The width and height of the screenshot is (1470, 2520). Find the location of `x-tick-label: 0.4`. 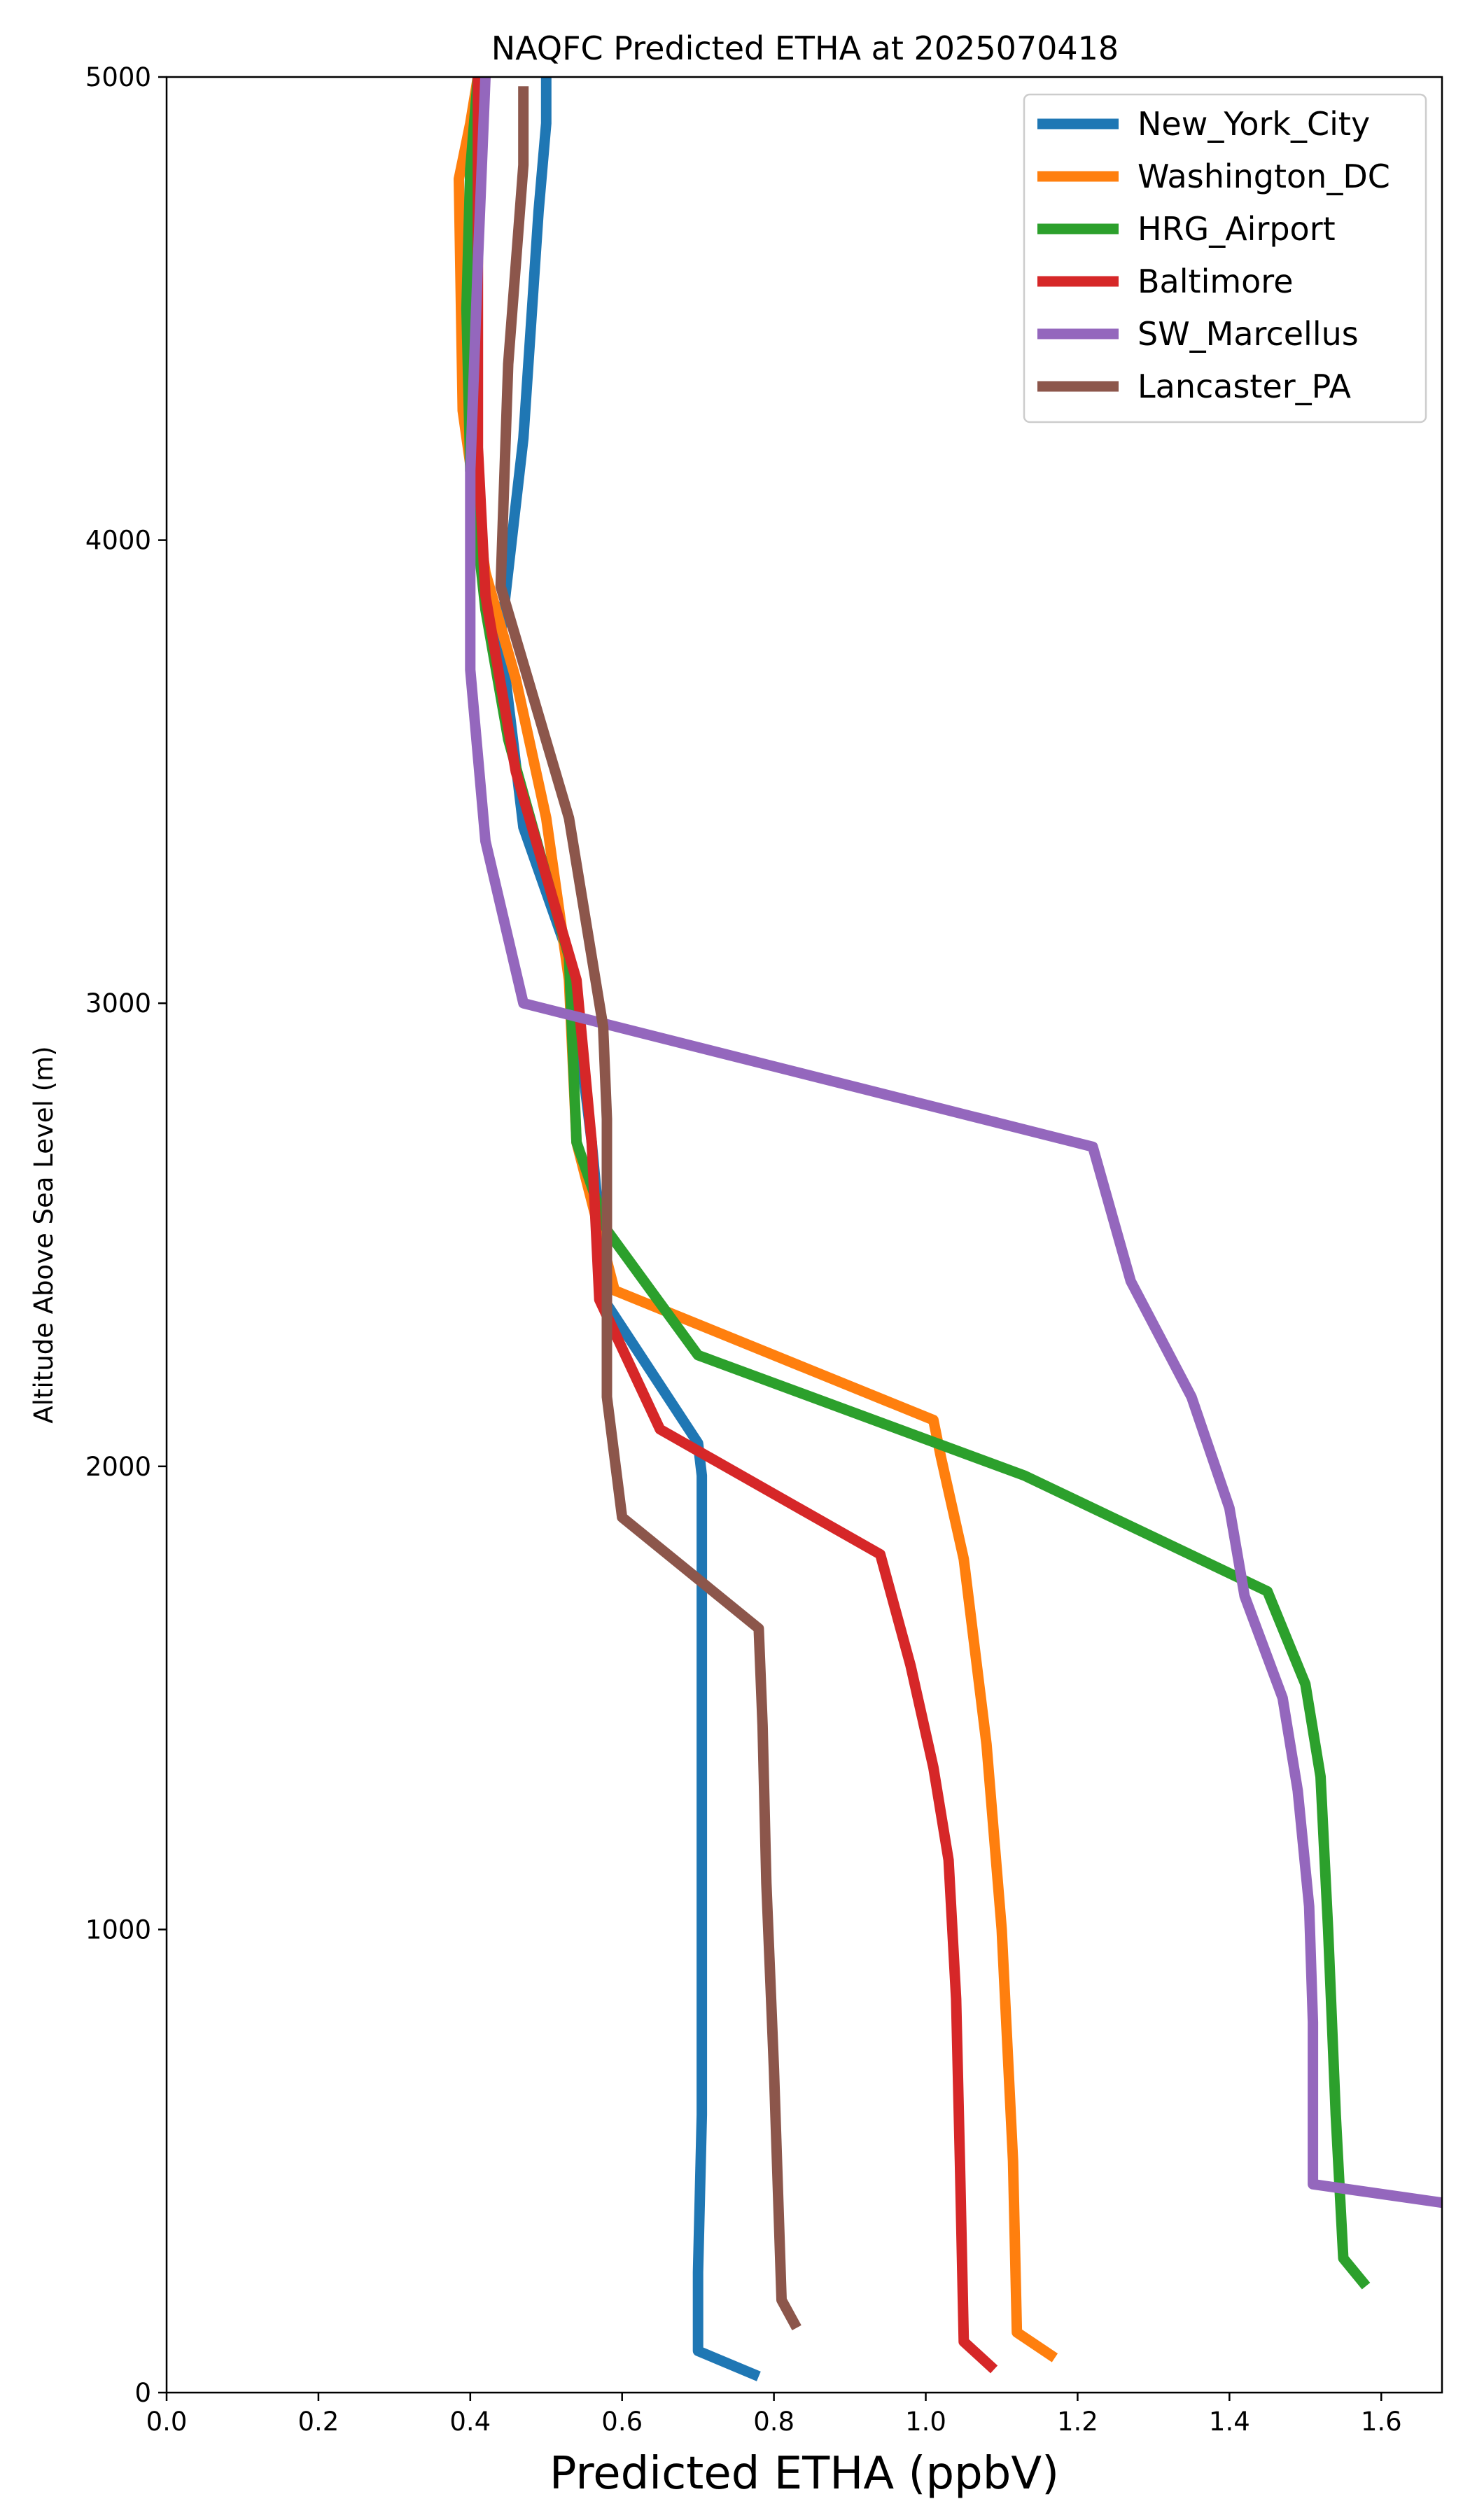

x-tick-label: 0.4 is located at coordinates (470, 2422).